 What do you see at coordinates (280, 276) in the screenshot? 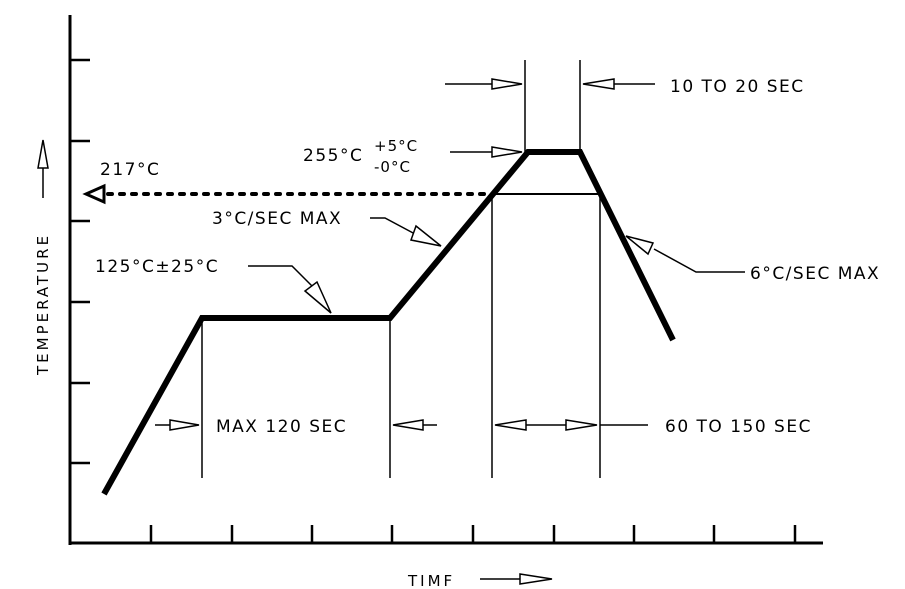
I see `soak-temp-leader` at bounding box center [280, 276].